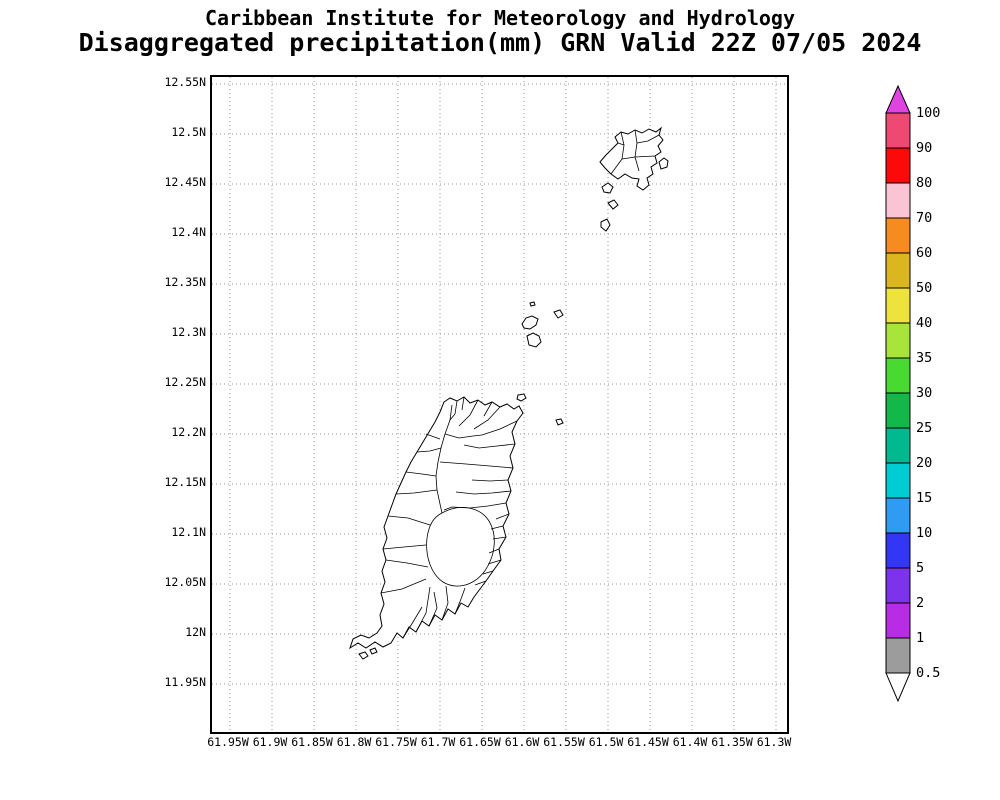 The image size is (1000, 800). Describe the element at coordinates (924, 183) in the screenshot. I see `colorbar-label: 80` at that location.